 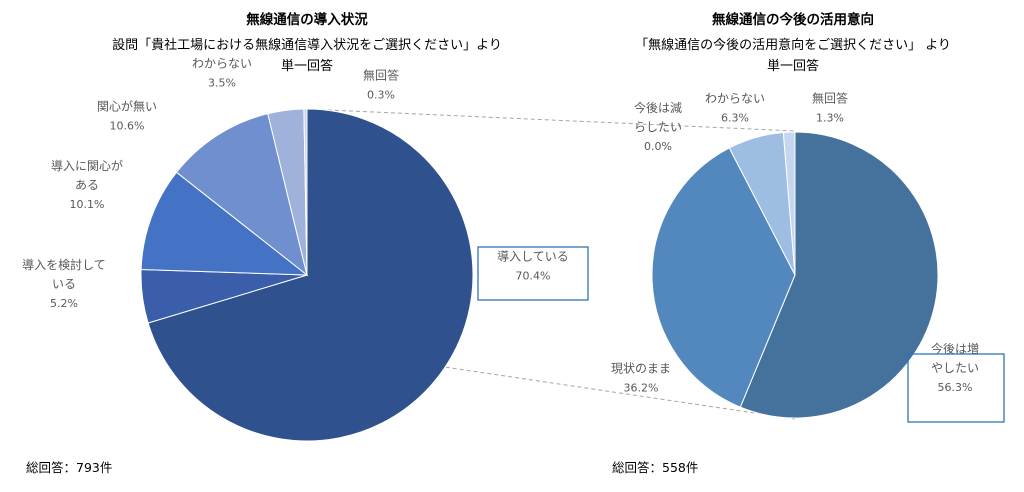 I want to click on chart-subtitle: 「無線通信の今後の活用意向をご選択ください」 より, so click(x=793, y=45).